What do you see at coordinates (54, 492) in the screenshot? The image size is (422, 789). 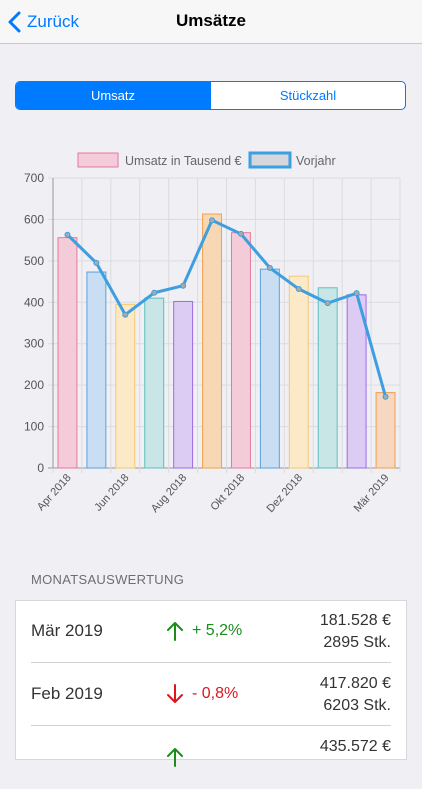 I see `x-tick-label: Apr 2018` at bounding box center [54, 492].